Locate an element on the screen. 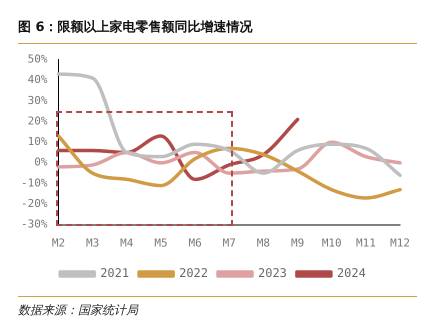 The width and height of the screenshot is (436, 326). y-tick-label: -30% is located at coordinates (34, 224).